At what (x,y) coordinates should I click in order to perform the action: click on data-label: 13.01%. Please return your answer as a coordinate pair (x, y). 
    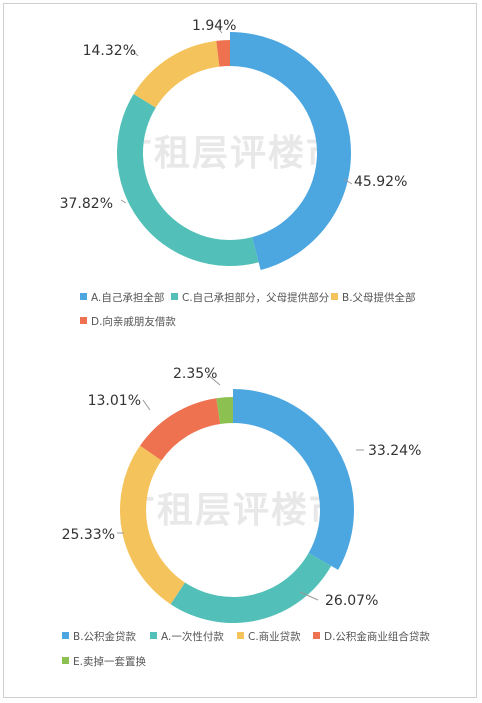
    Looking at the image, I should click on (114, 401).